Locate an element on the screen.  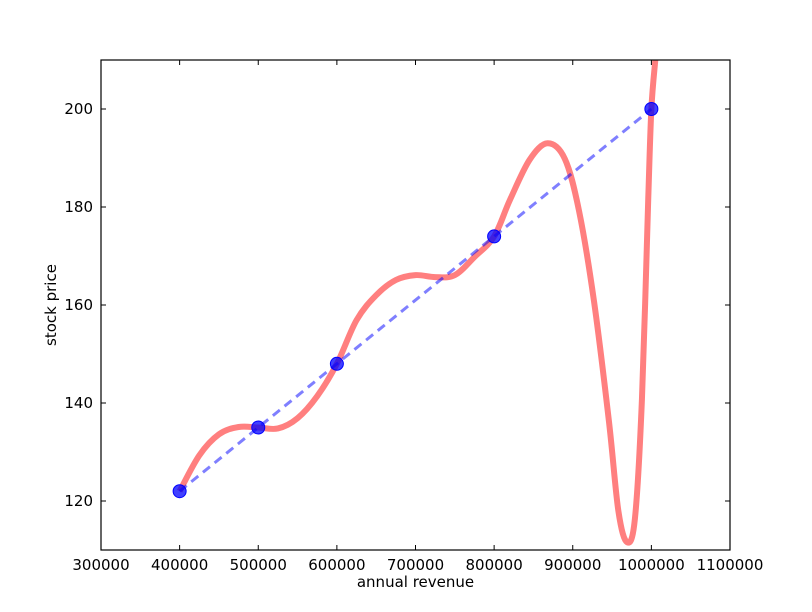
y-tick-label: 200 is located at coordinates (78, 109).